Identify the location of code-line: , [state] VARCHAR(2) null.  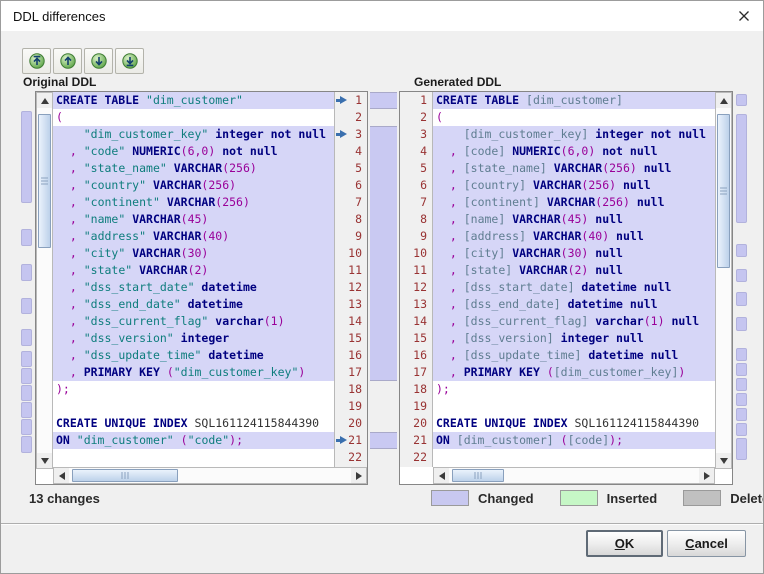
(574, 270).